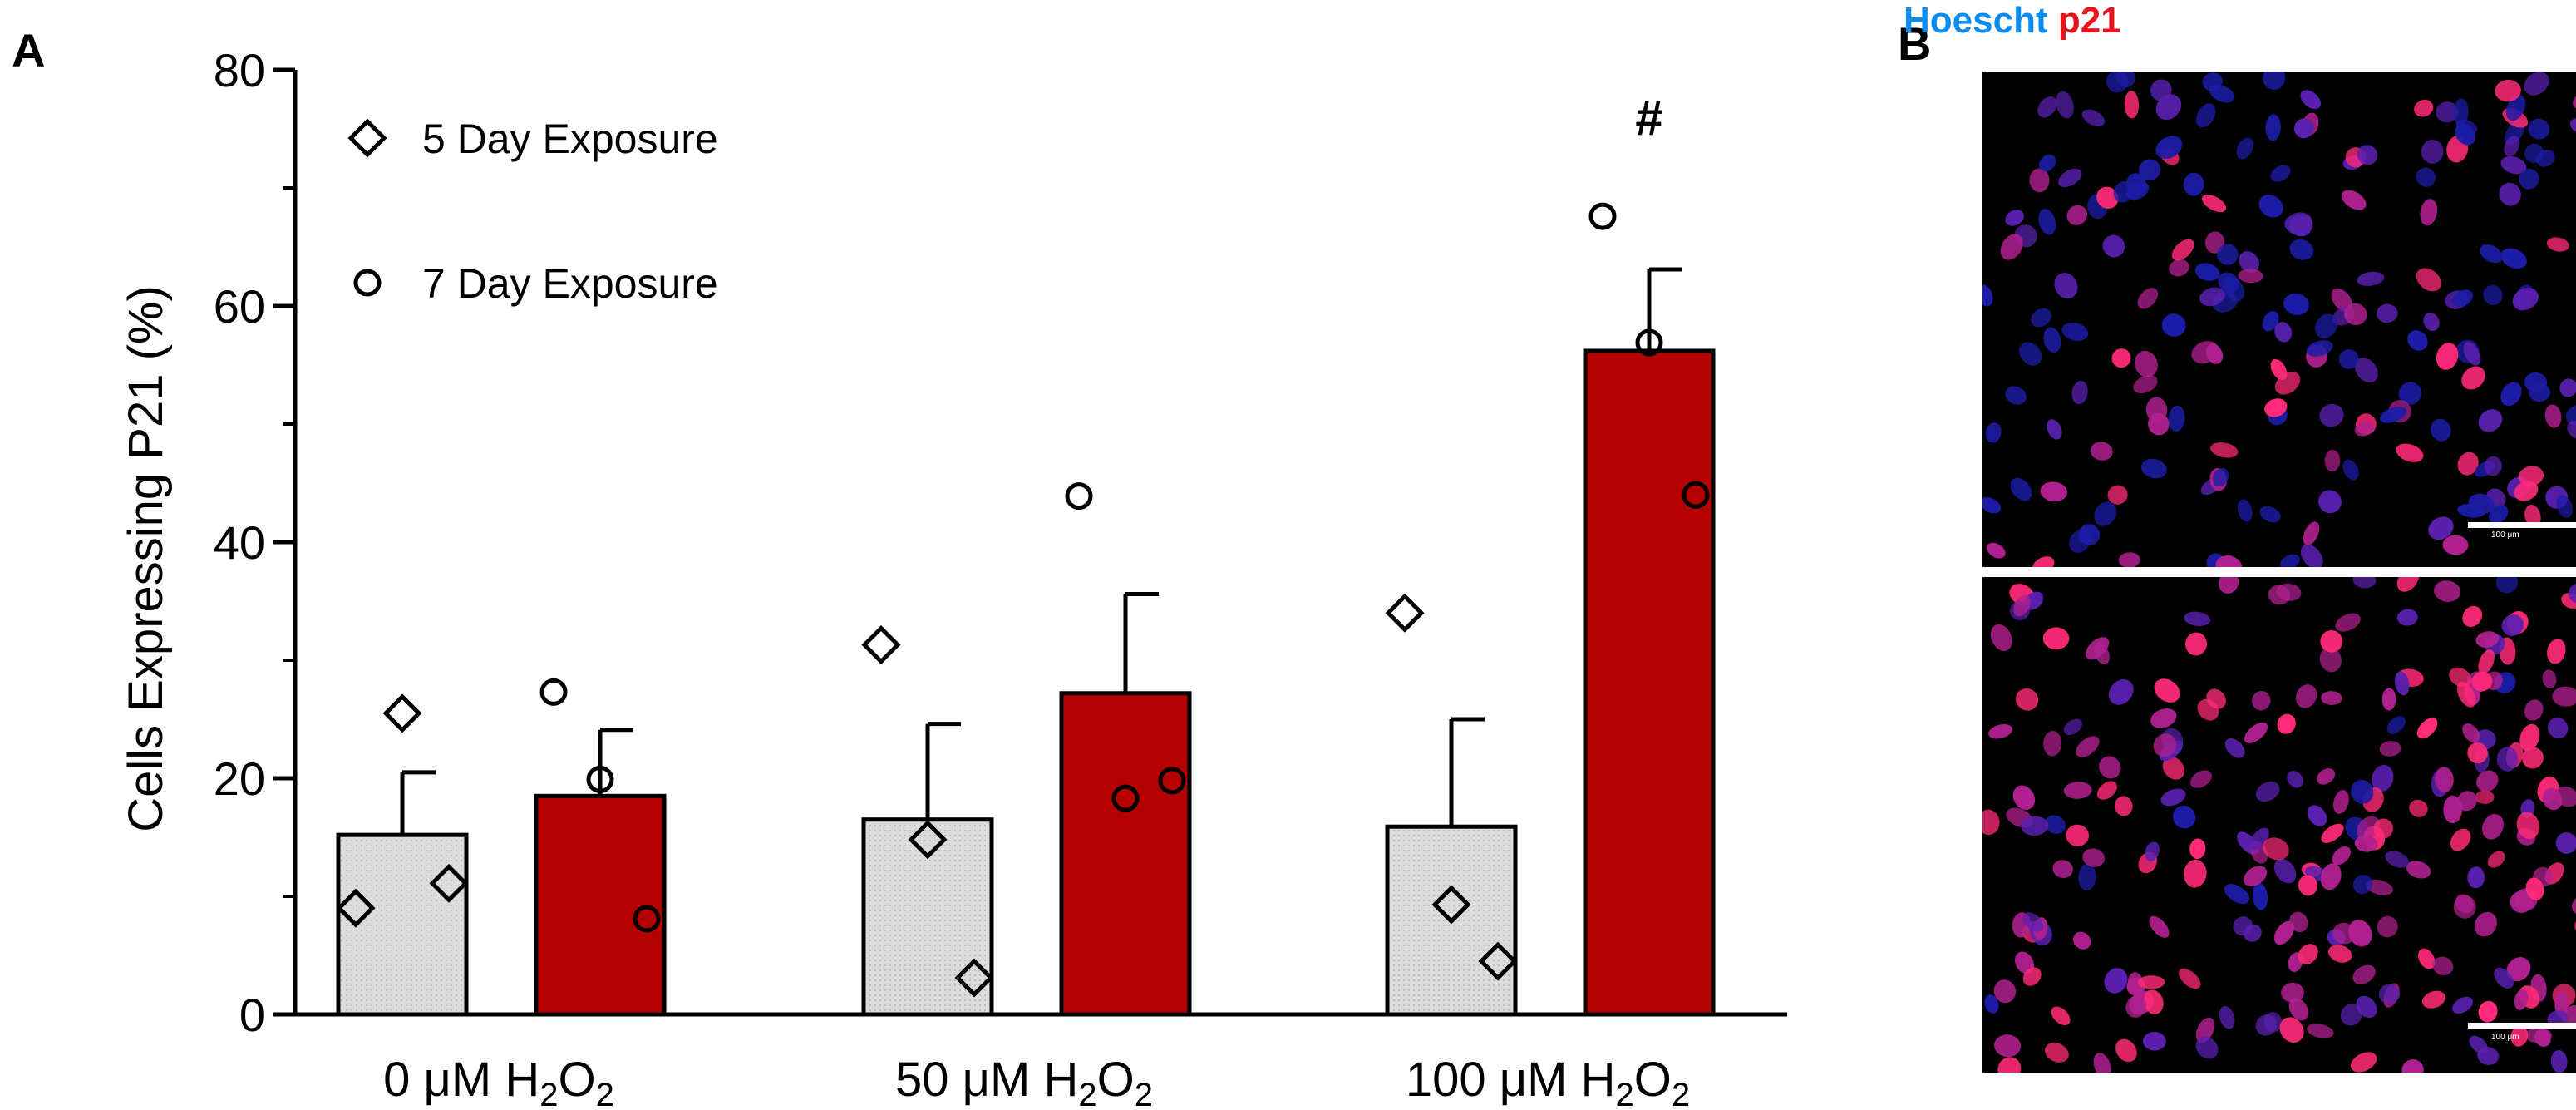  Describe the element at coordinates (2089, 20) in the screenshot. I see `p21-label: p21` at that location.